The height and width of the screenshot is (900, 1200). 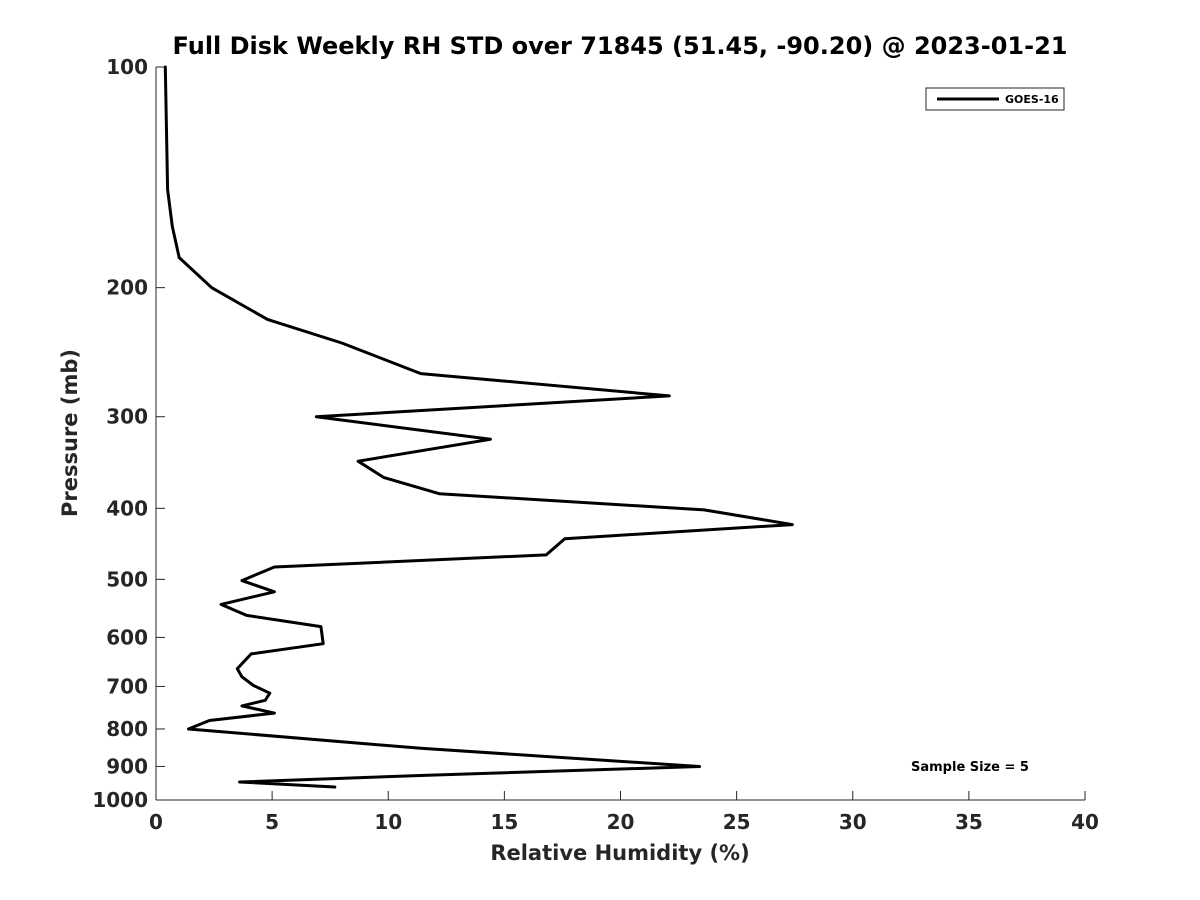 What do you see at coordinates (737, 822) in the screenshot?
I see `x-tick-label: 25` at bounding box center [737, 822].